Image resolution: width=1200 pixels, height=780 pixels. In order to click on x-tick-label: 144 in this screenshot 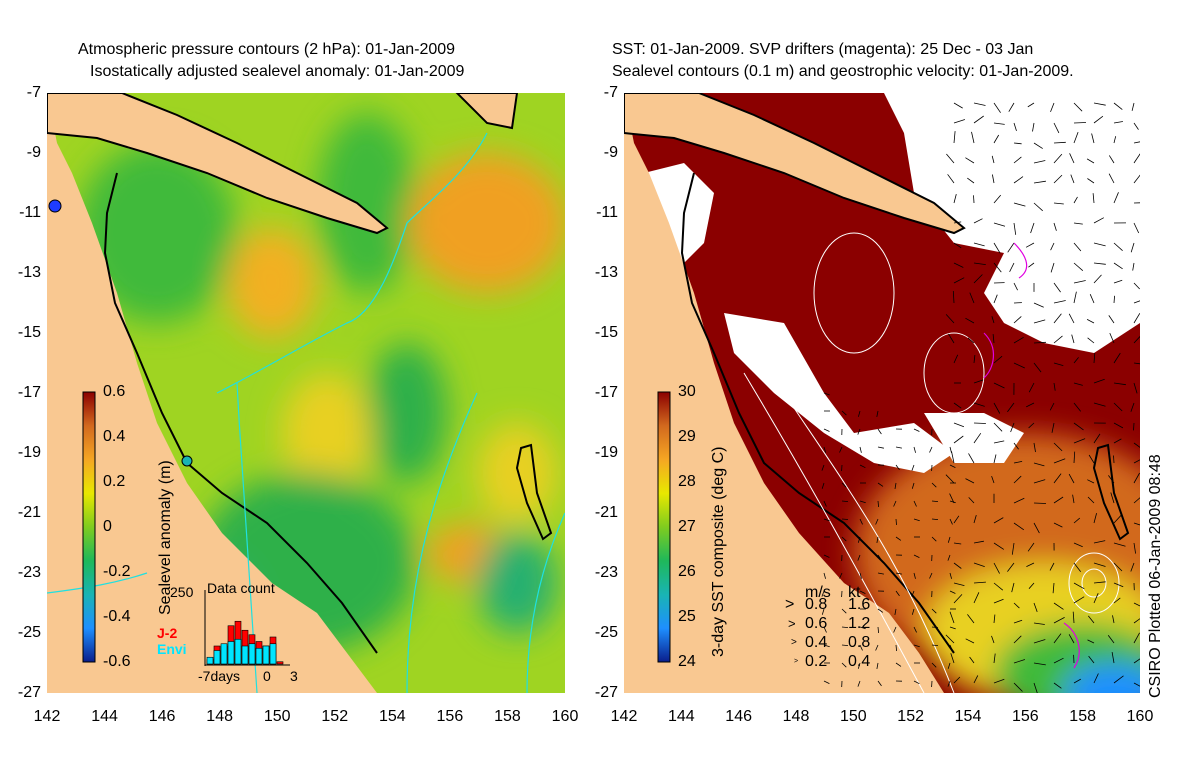, I will do `click(681, 716)`.